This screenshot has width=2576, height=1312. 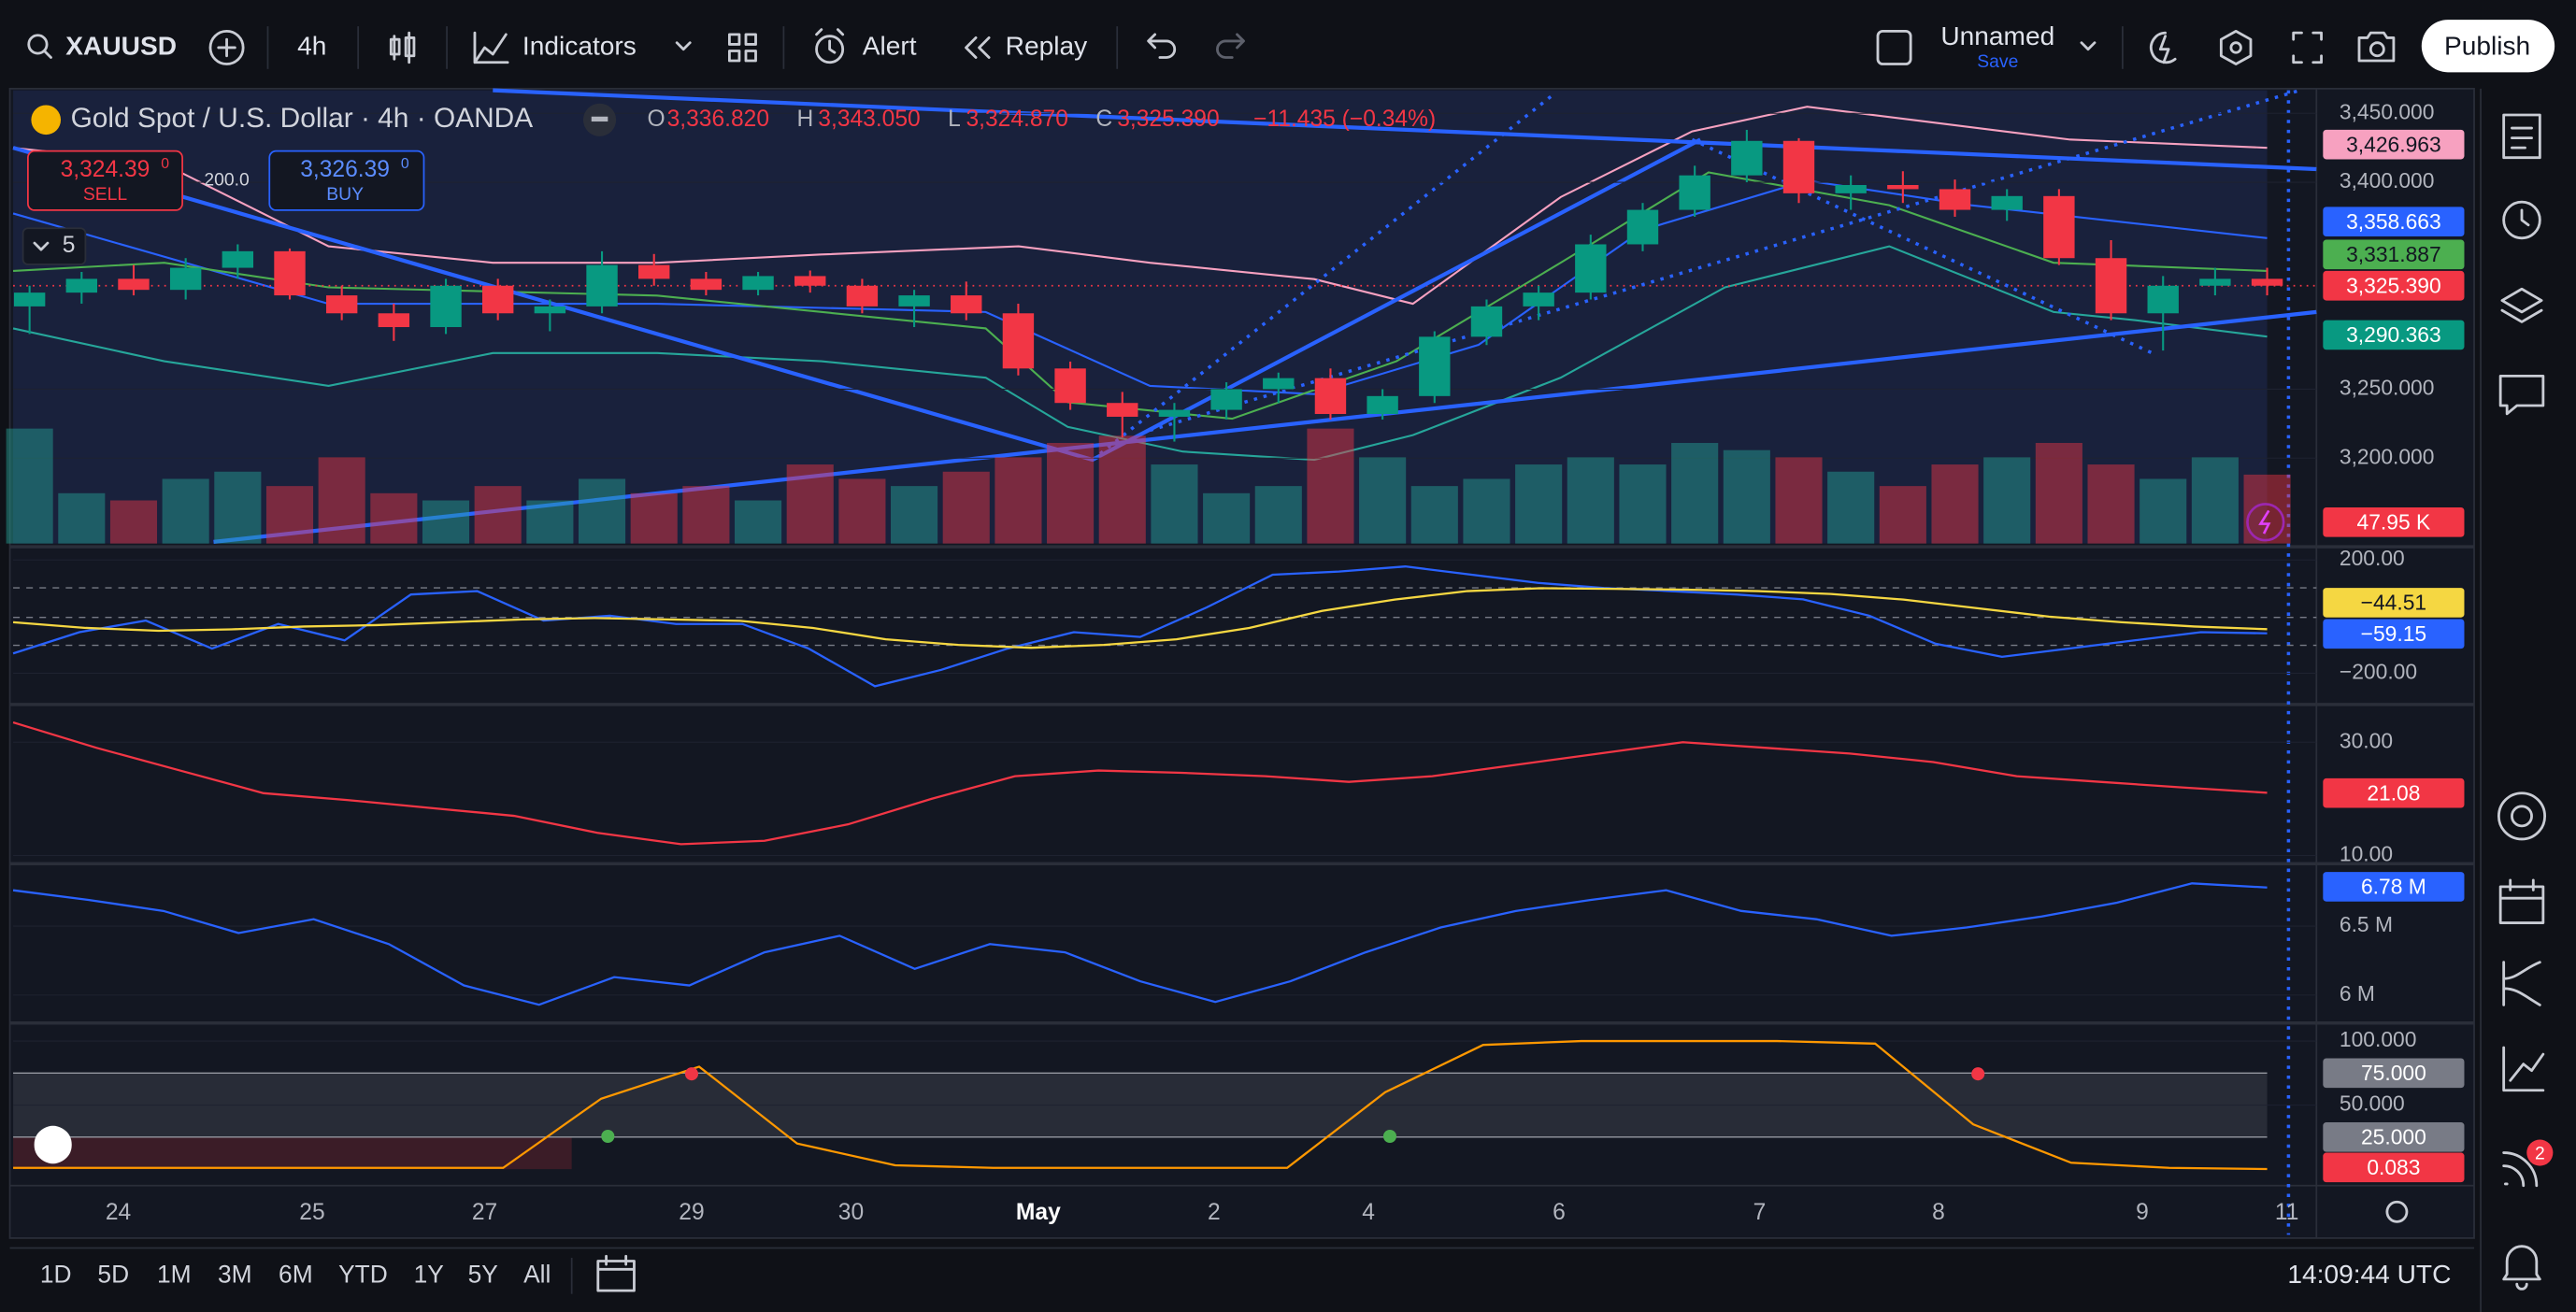 What do you see at coordinates (579, 45) in the screenshot?
I see `indicators-button: Indicators` at bounding box center [579, 45].